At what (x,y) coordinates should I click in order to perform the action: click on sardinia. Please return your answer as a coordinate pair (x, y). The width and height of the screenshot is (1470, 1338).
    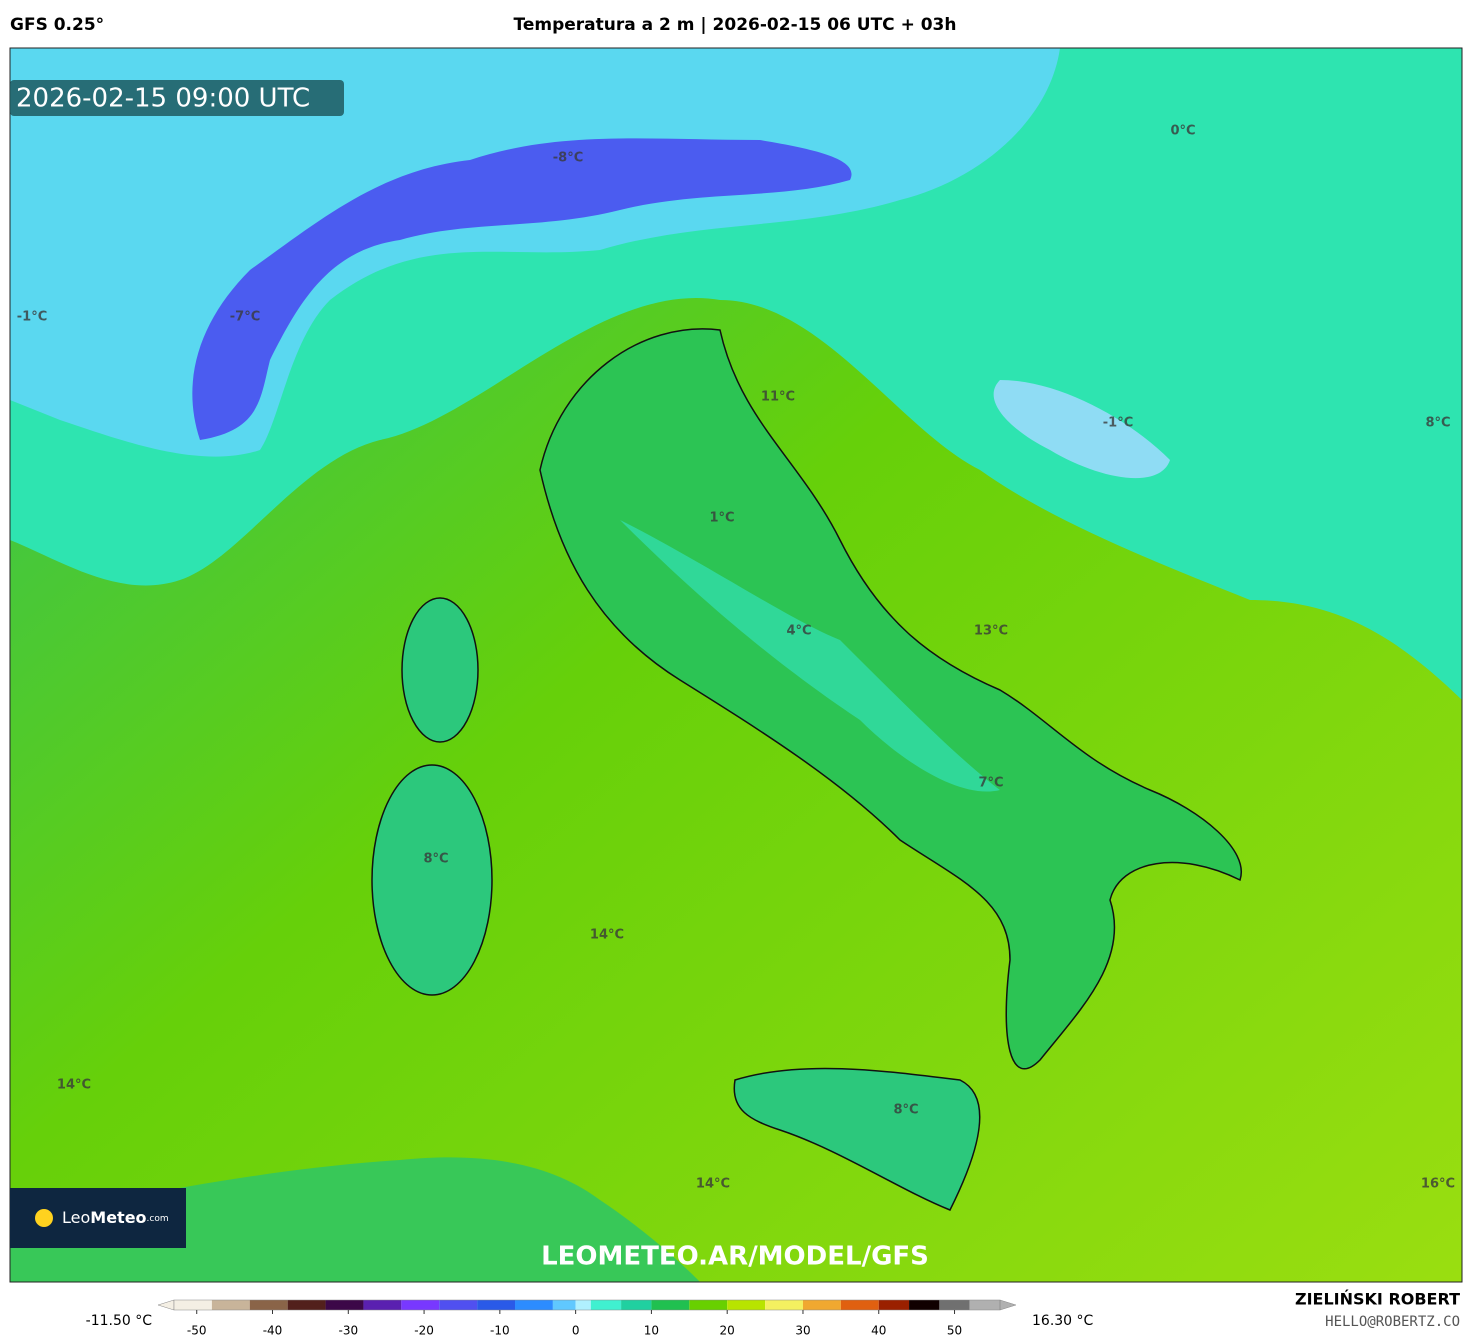
    Looking at the image, I should click on (432, 880).